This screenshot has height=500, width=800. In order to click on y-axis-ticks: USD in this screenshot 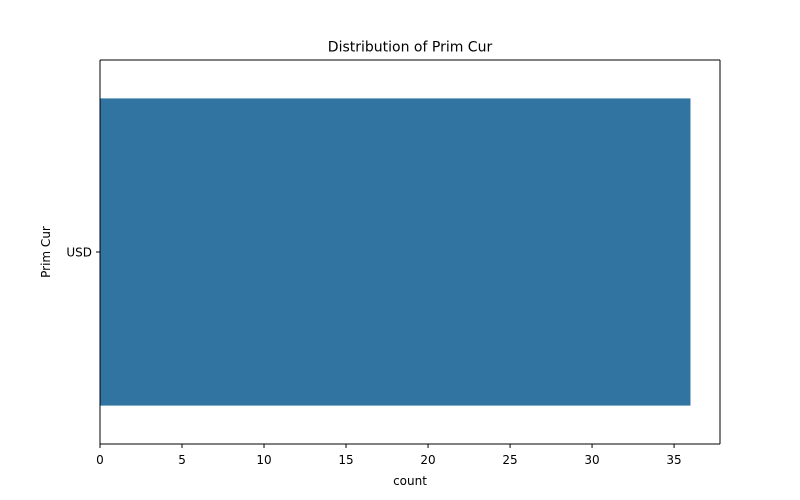, I will do `click(83, 253)`.